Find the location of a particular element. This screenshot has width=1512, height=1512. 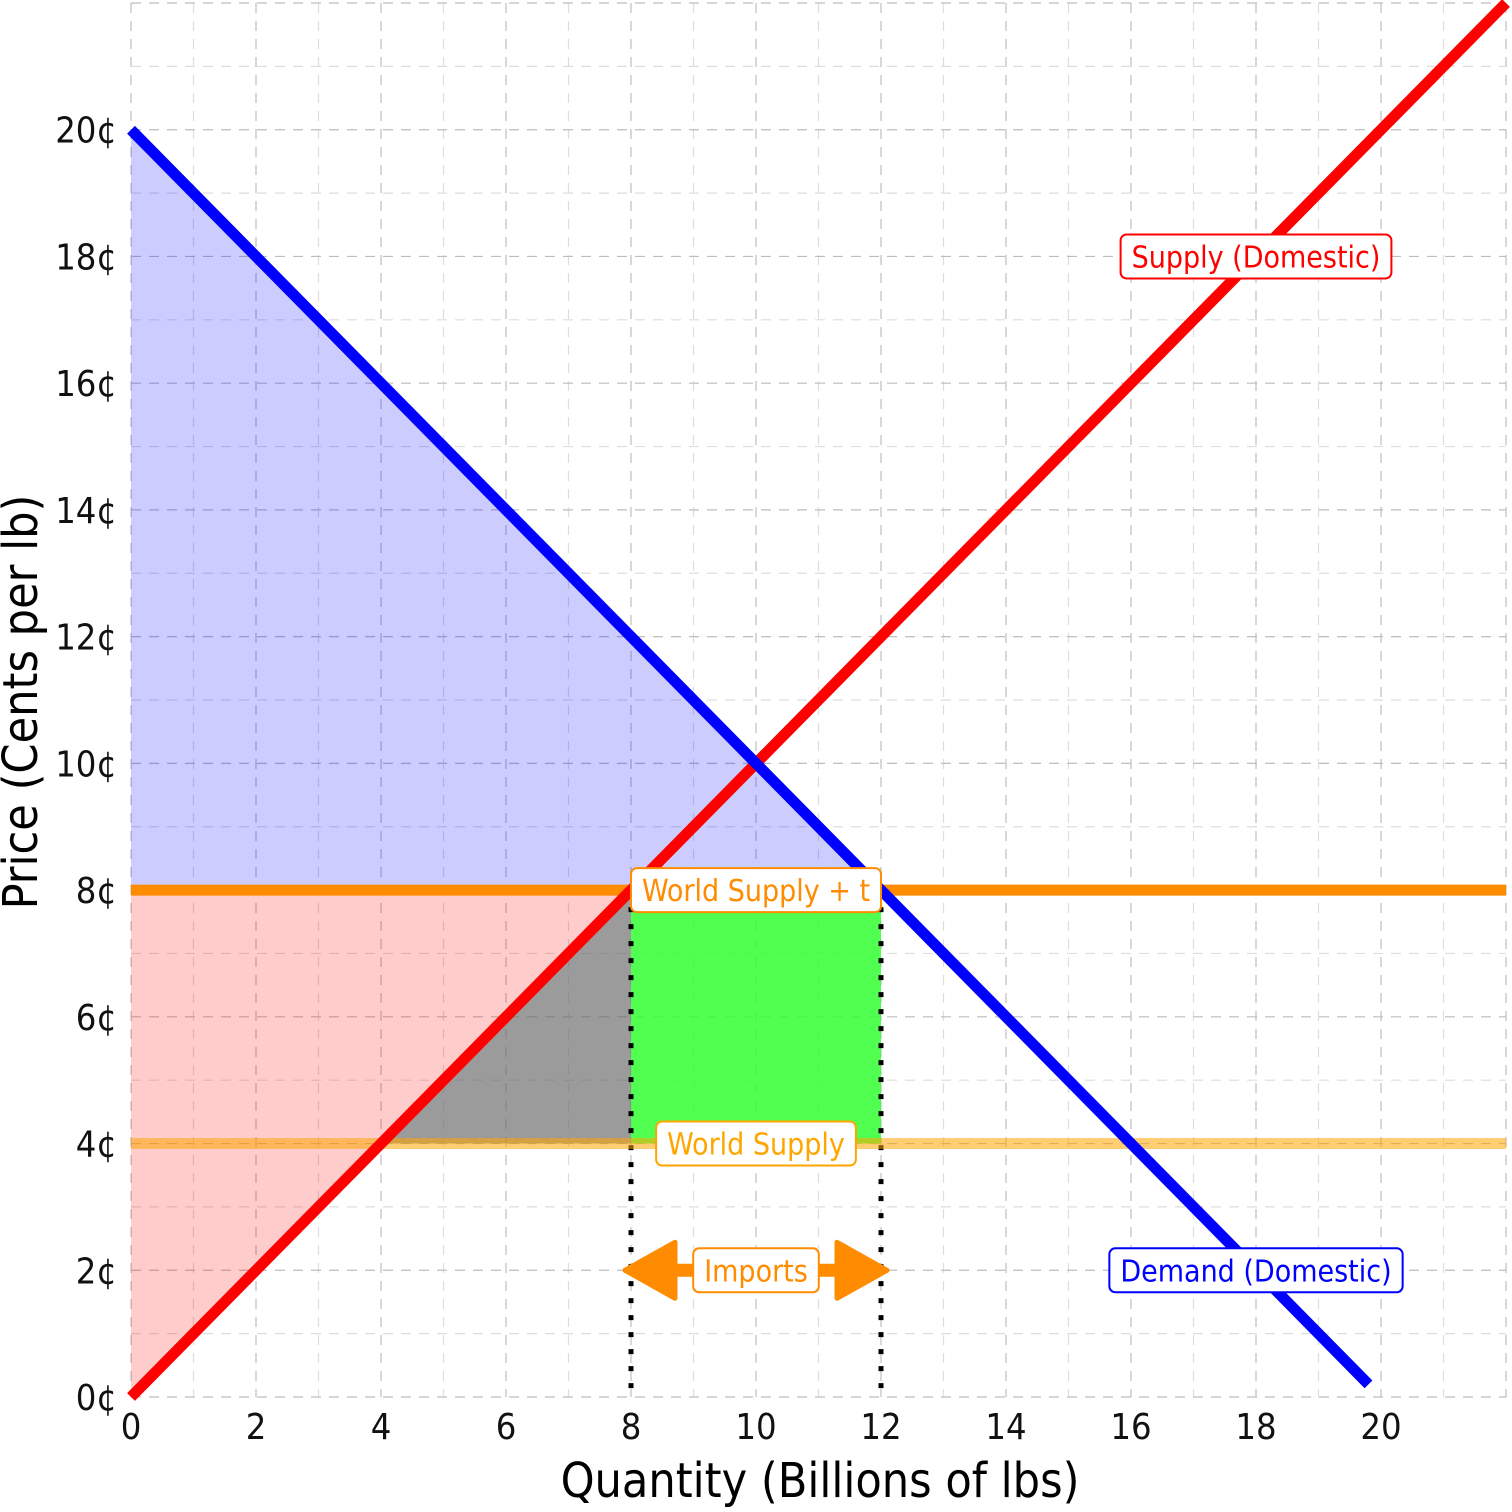

y-tick-label: 4¢ is located at coordinates (96, 1145).